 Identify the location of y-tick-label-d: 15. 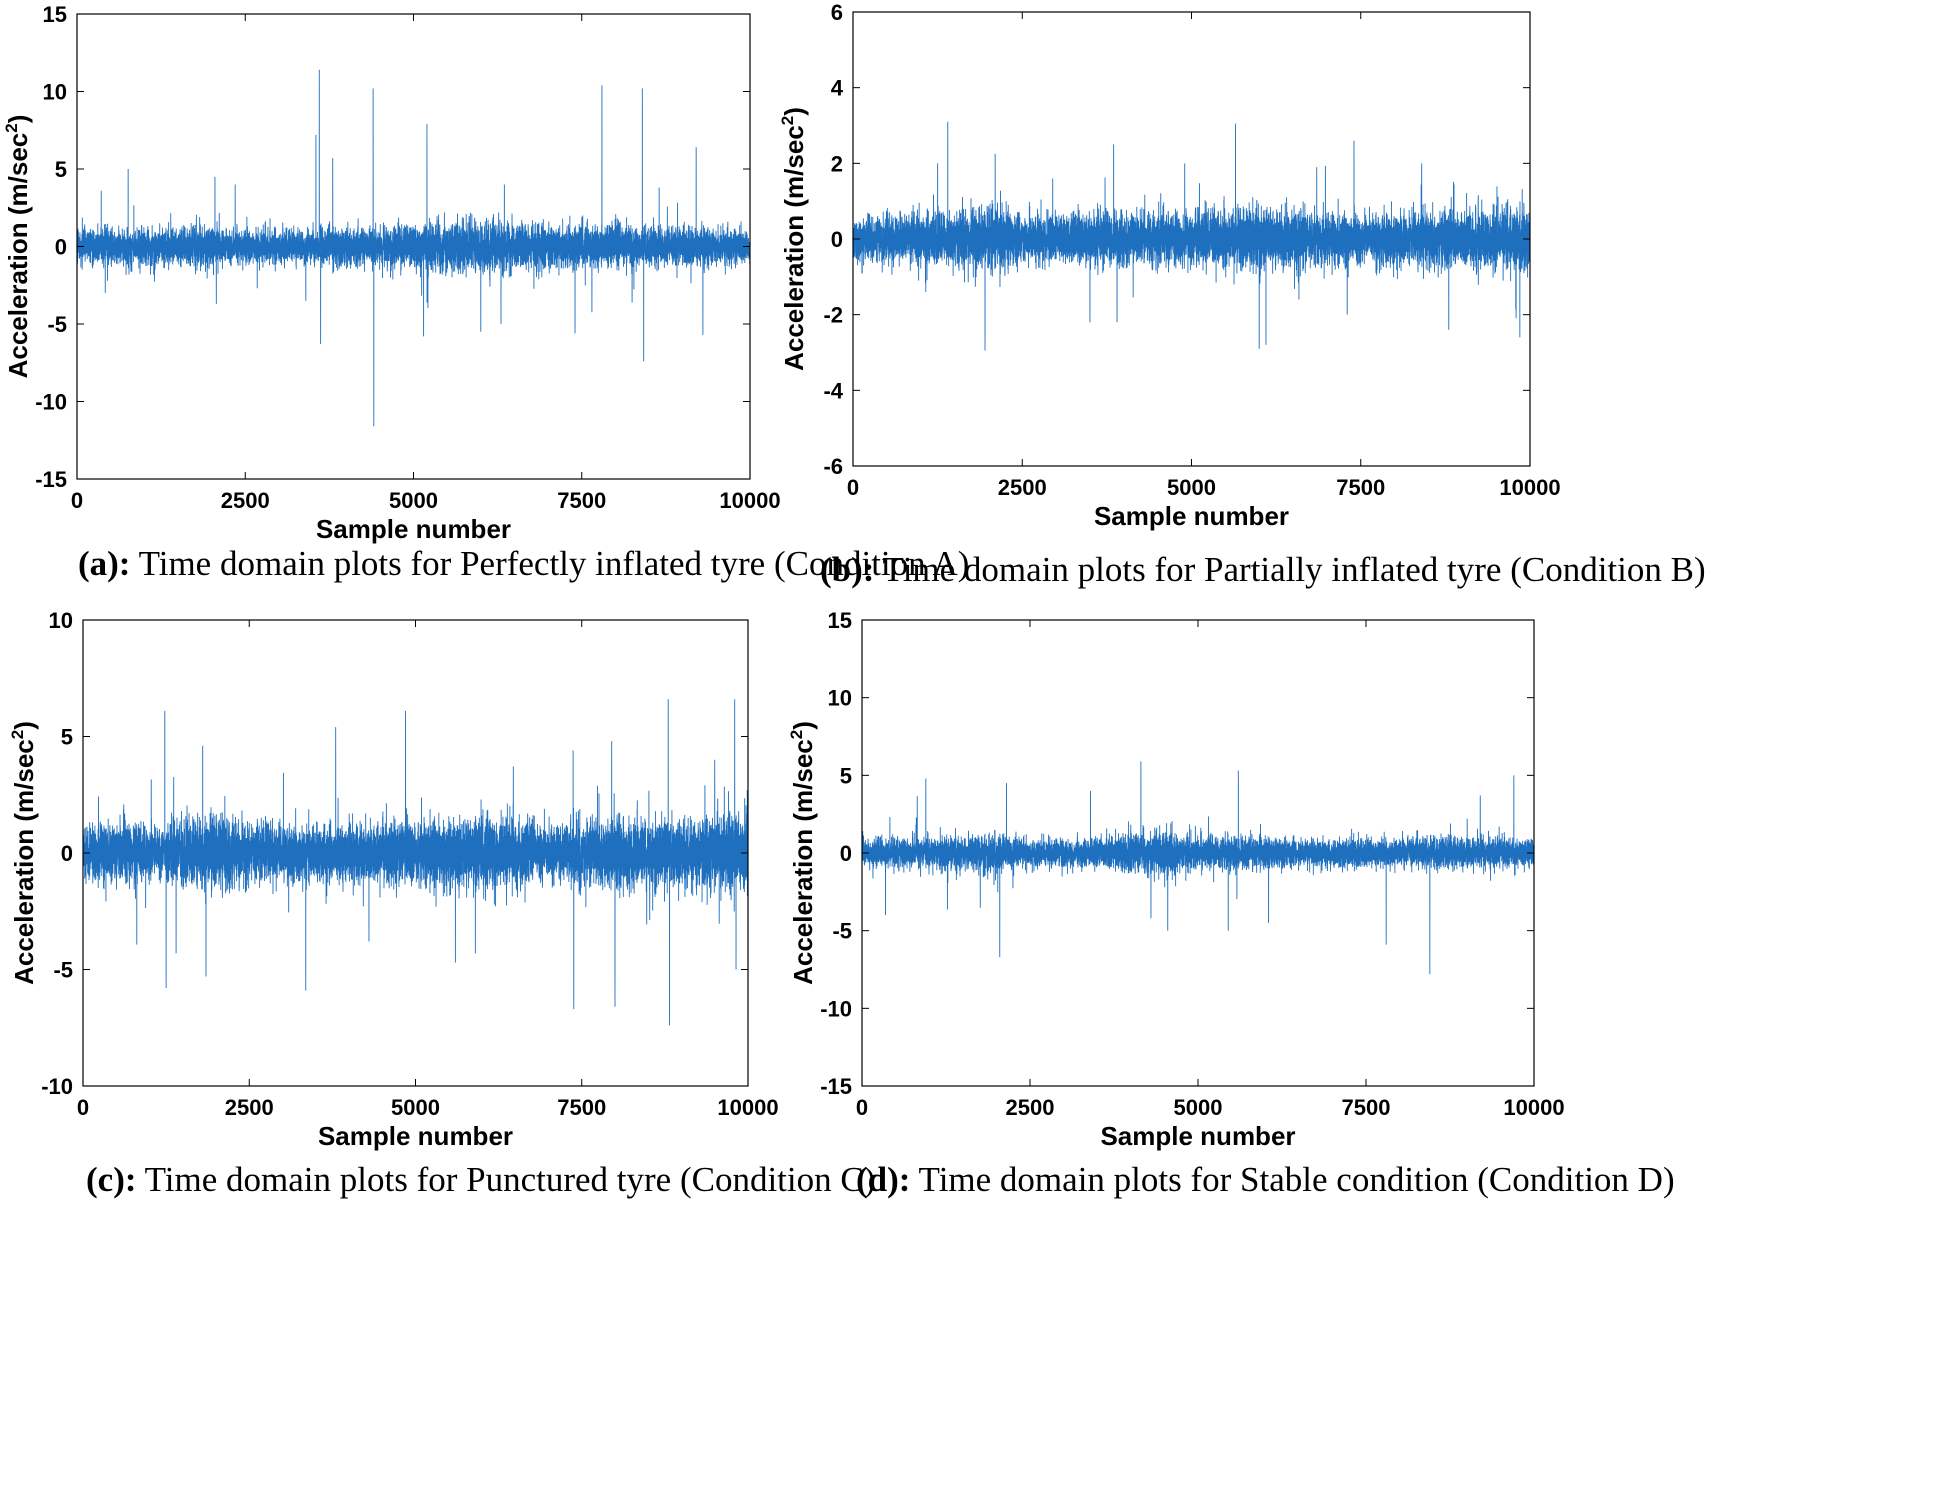
(840, 620).